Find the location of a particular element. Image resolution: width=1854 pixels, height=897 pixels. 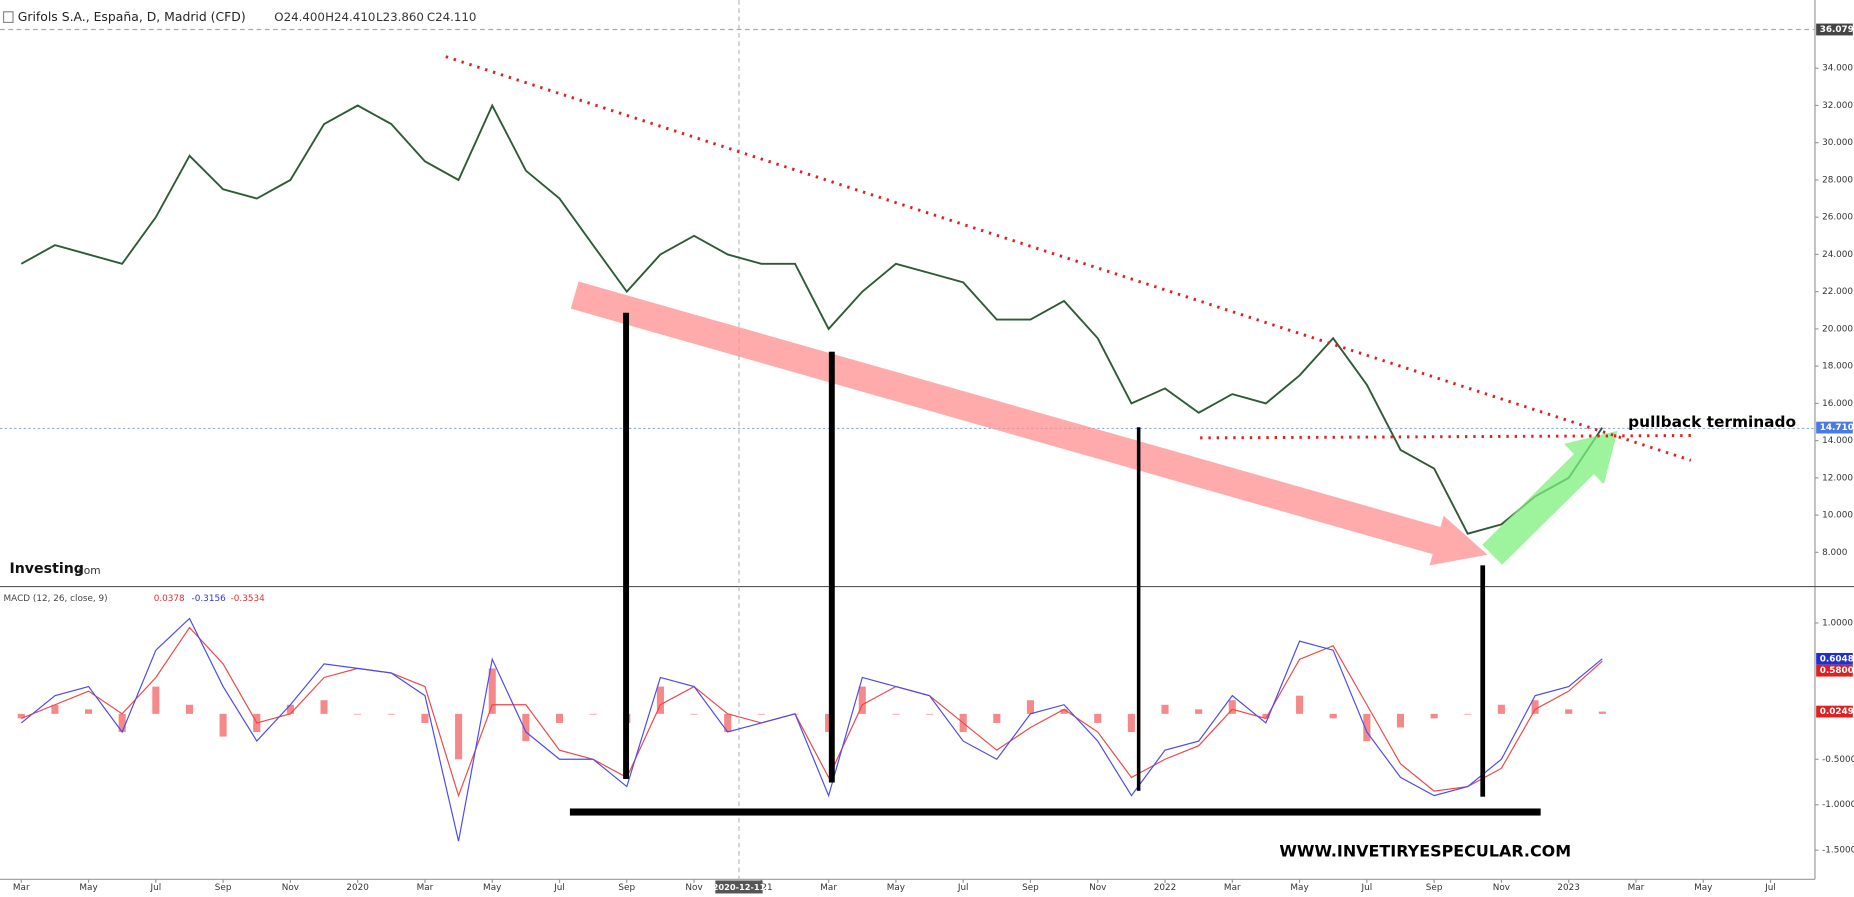

y-tick-label: -1.0000 is located at coordinates (1838, 805).